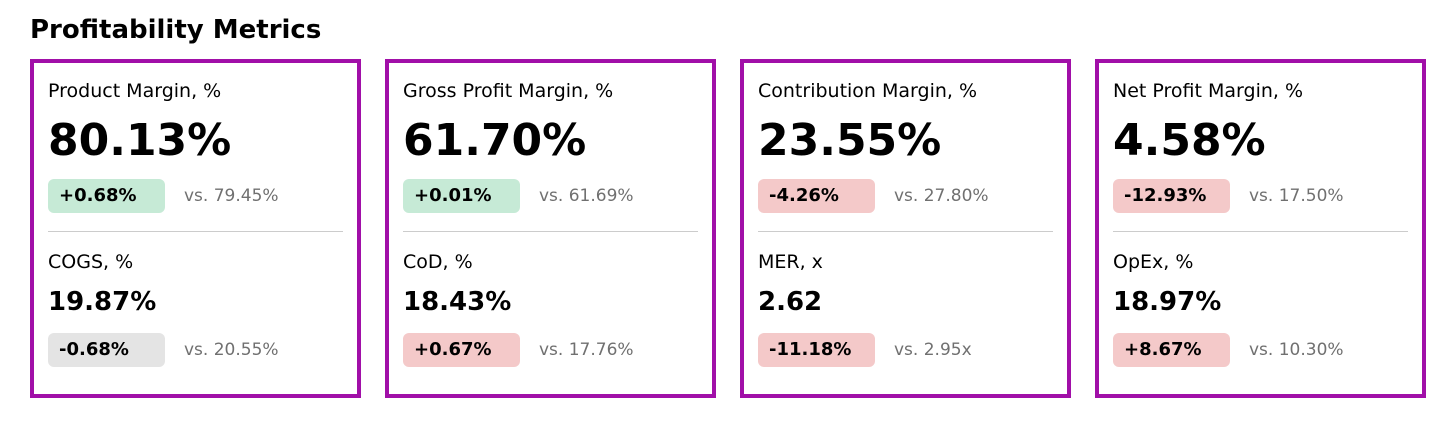 This screenshot has width=1456, height=437. Describe the element at coordinates (135, 91) in the screenshot. I see `metric-label: Product Margin, %` at that location.